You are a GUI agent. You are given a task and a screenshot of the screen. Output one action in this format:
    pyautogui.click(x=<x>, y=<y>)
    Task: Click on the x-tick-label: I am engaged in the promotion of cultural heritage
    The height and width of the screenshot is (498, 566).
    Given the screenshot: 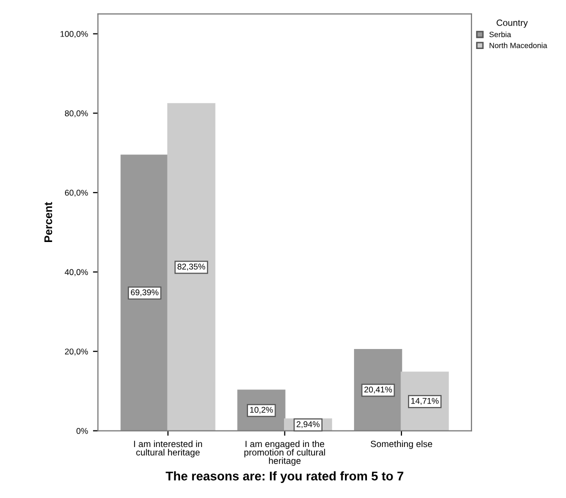 What is the action you would take?
    pyautogui.click(x=284, y=453)
    